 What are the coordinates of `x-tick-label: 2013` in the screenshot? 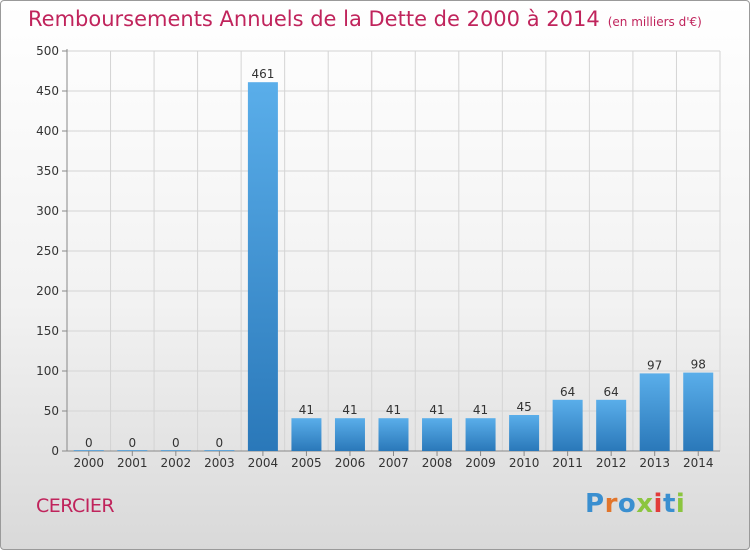 It's located at (654, 463).